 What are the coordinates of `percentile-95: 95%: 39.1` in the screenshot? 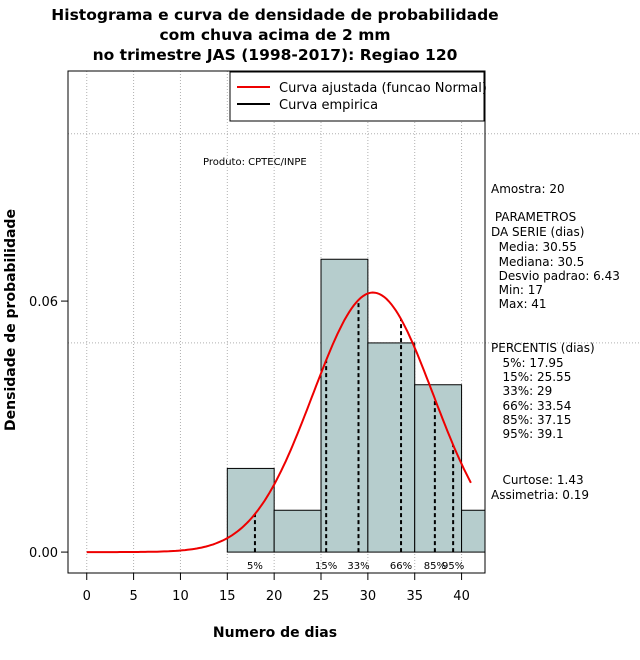 It's located at (527, 434).